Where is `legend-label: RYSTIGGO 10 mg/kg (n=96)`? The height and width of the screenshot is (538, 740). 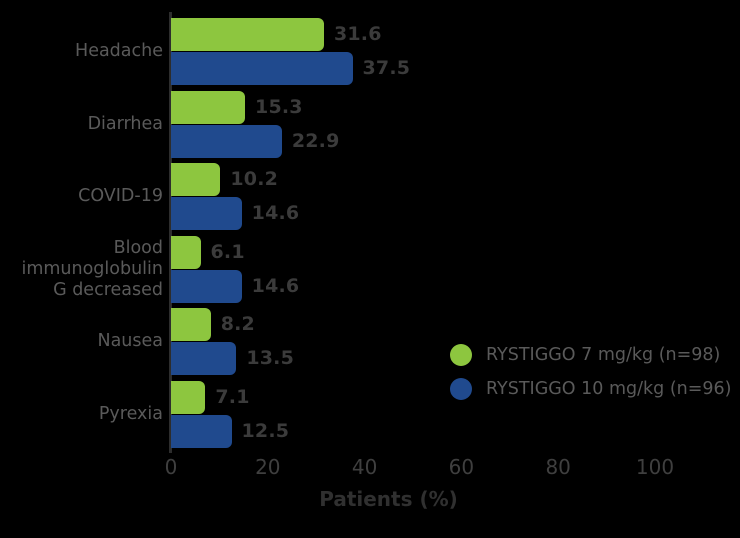 legend-label: RYSTIGGO 10 mg/kg (n=96) is located at coordinates (609, 389).